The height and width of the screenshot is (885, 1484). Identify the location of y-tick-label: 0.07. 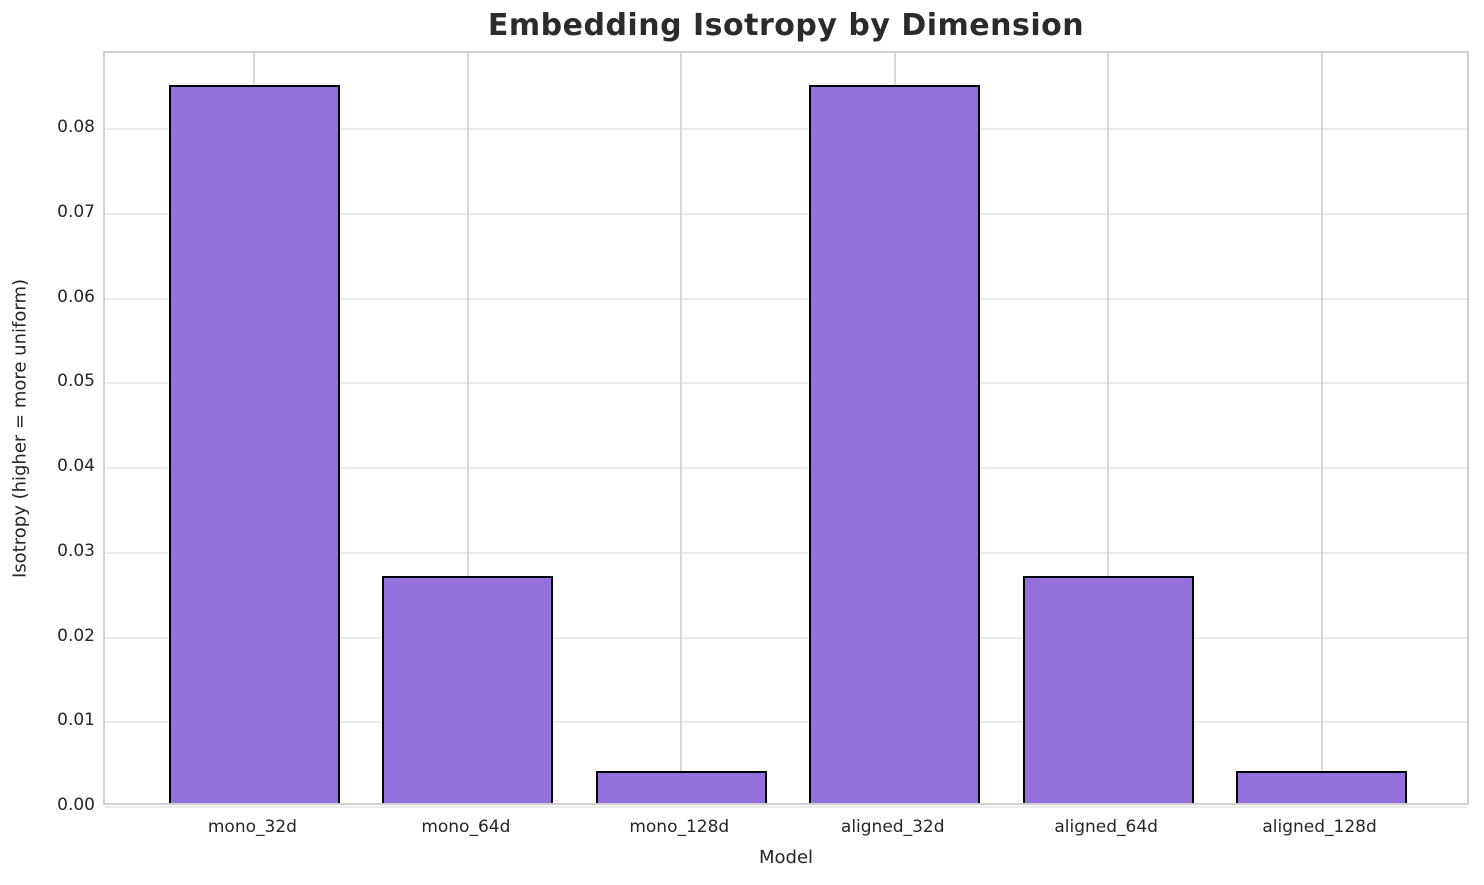
(76, 211).